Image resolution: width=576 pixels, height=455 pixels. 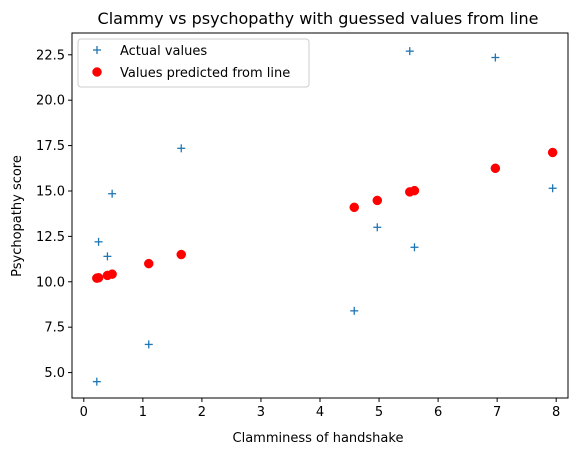 I want to click on legend-label-predicted: Values predicted from line, so click(x=205, y=73).